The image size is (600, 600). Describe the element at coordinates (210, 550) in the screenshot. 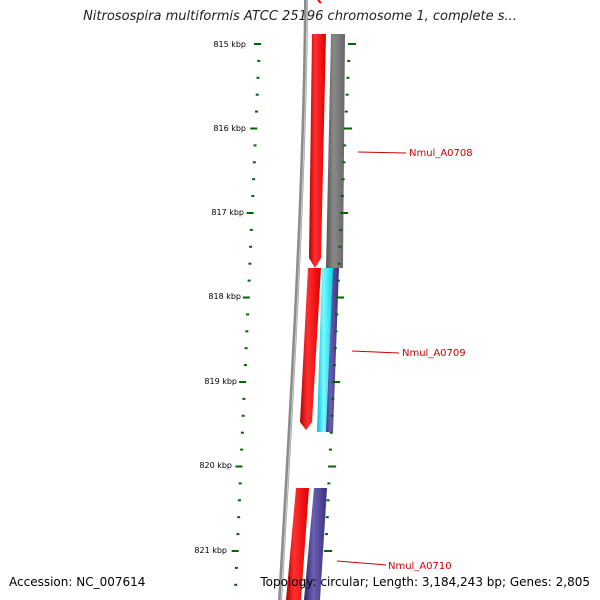

I see `tick-label-821: 821 kbp` at that location.